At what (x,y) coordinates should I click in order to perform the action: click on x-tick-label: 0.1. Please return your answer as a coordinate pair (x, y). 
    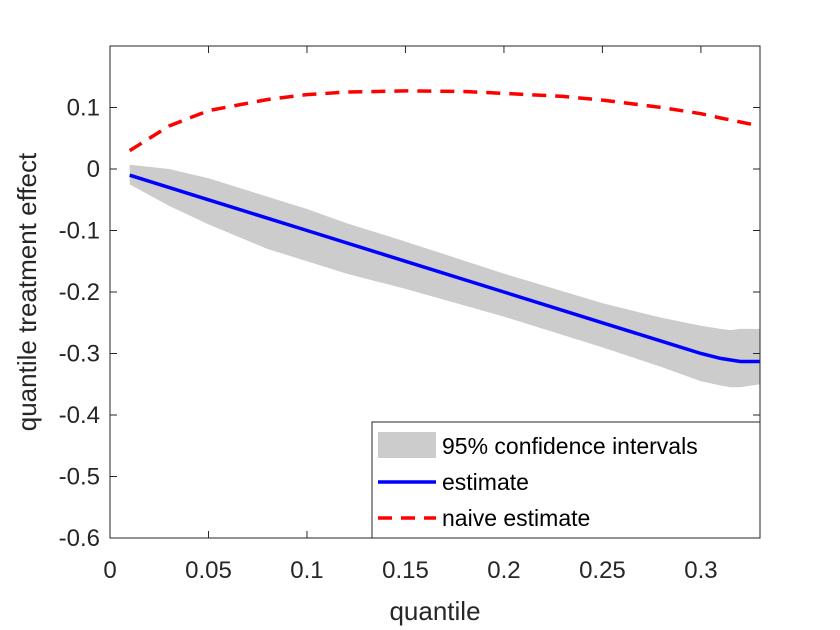
    Looking at the image, I should click on (306, 570).